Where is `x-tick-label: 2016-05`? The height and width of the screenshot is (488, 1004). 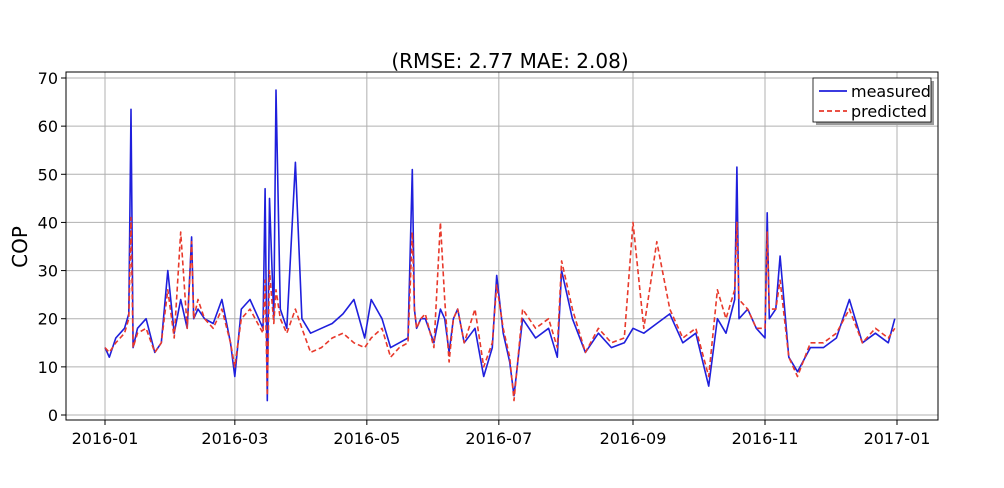 x-tick-label: 2016-05 is located at coordinates (366, 438).